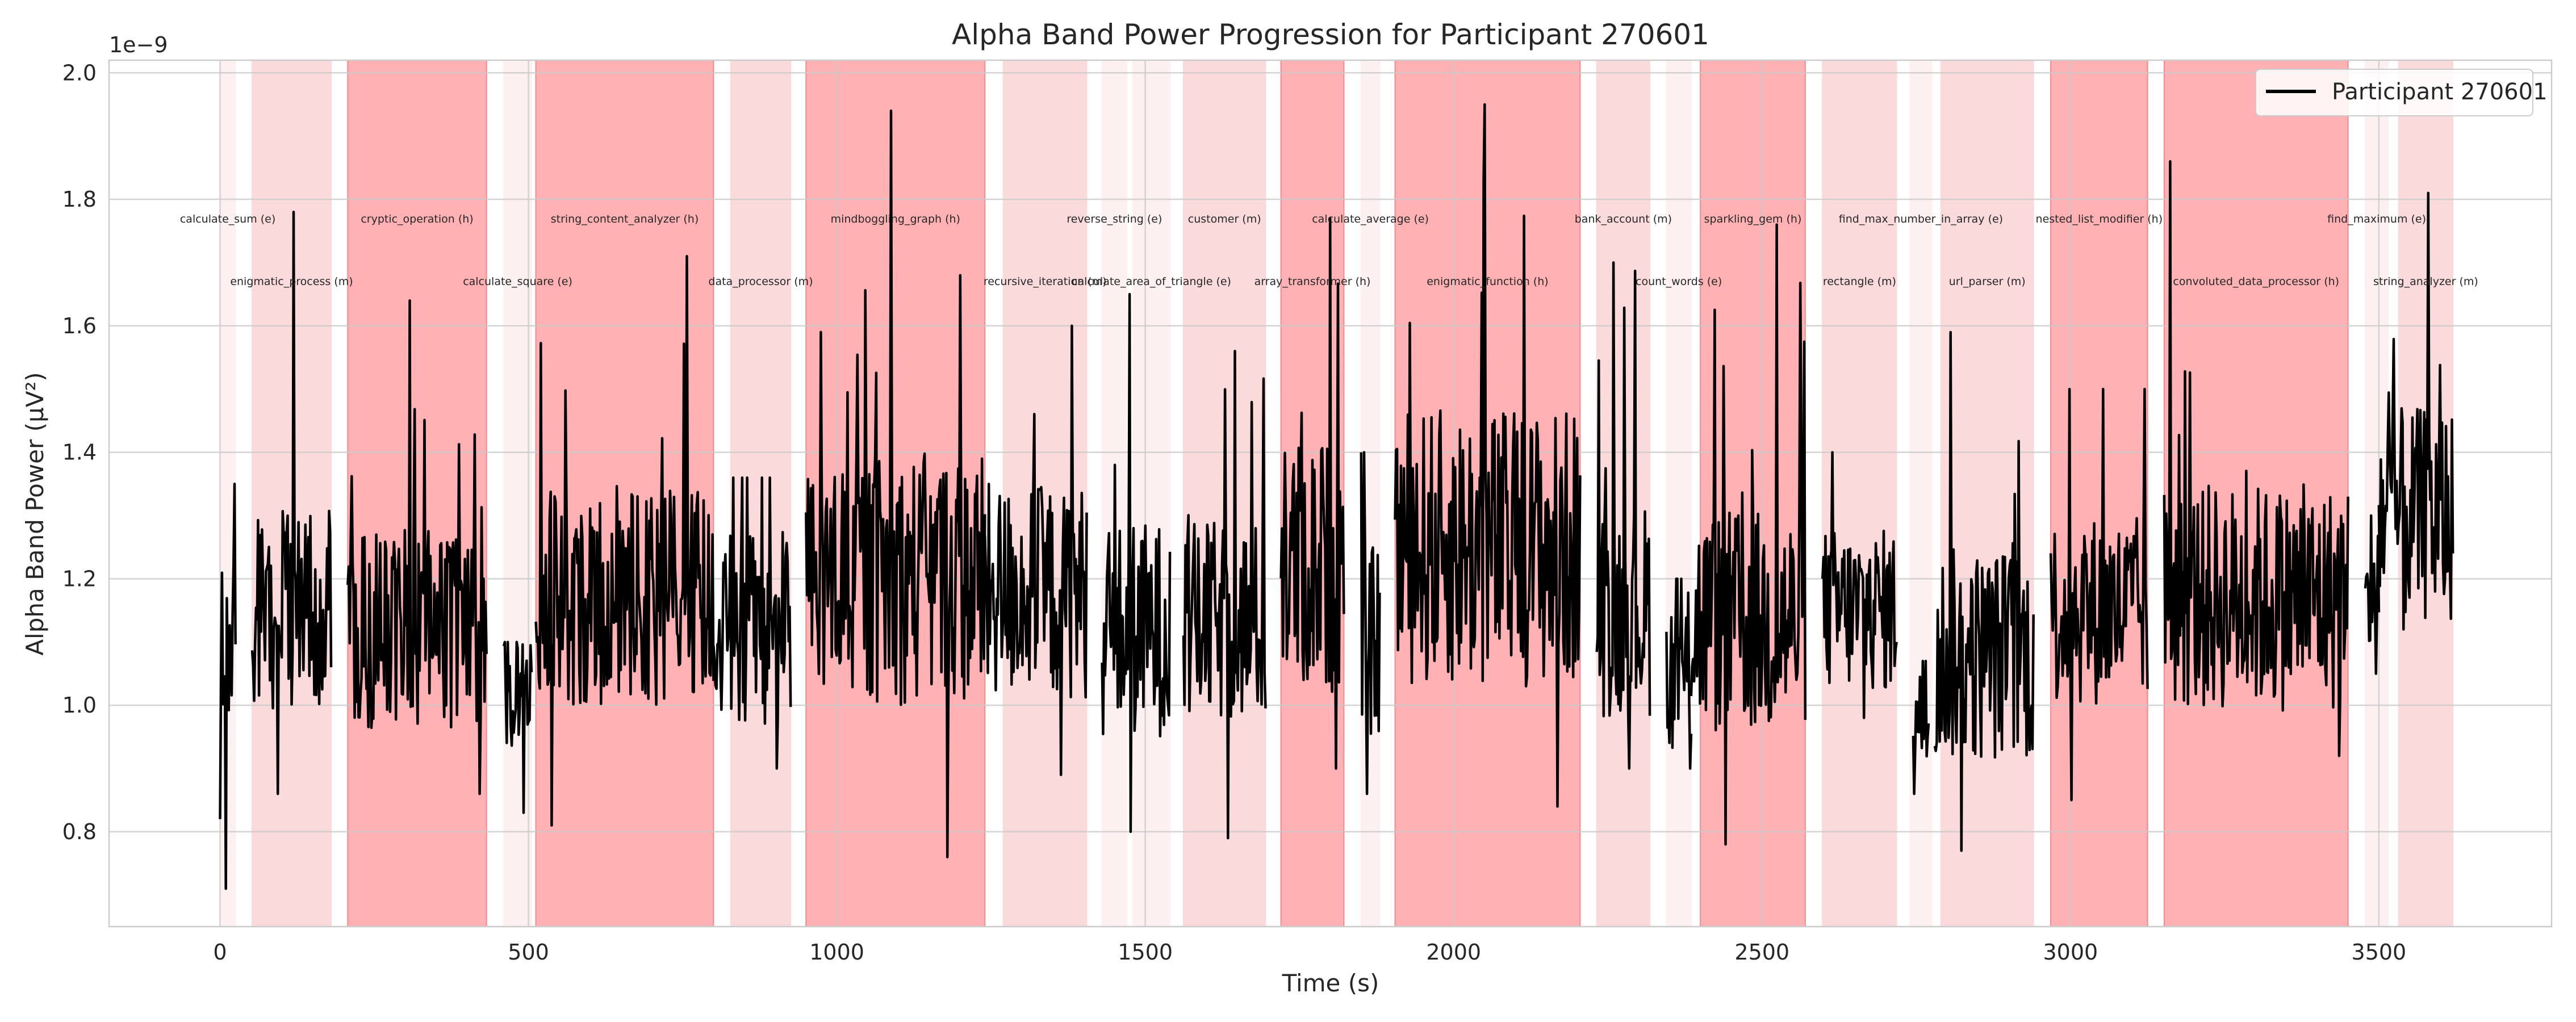  Describe the element at coordinates (1921, 219) in the screenshot. I see `segment-label: find_max_number_in_array (e)` at that location.